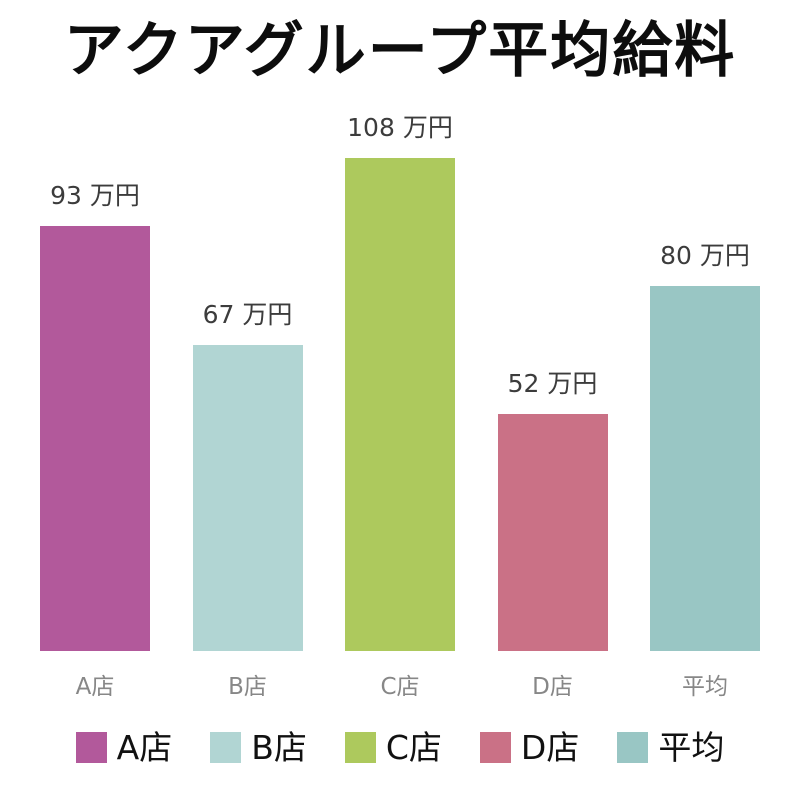 Image resolution: width=800 pixels, height=800 pixels. What do you see at coordinates (691, 747) in the screenshot?
I see `legend-label: 平均` at bounding box center [691, 747].